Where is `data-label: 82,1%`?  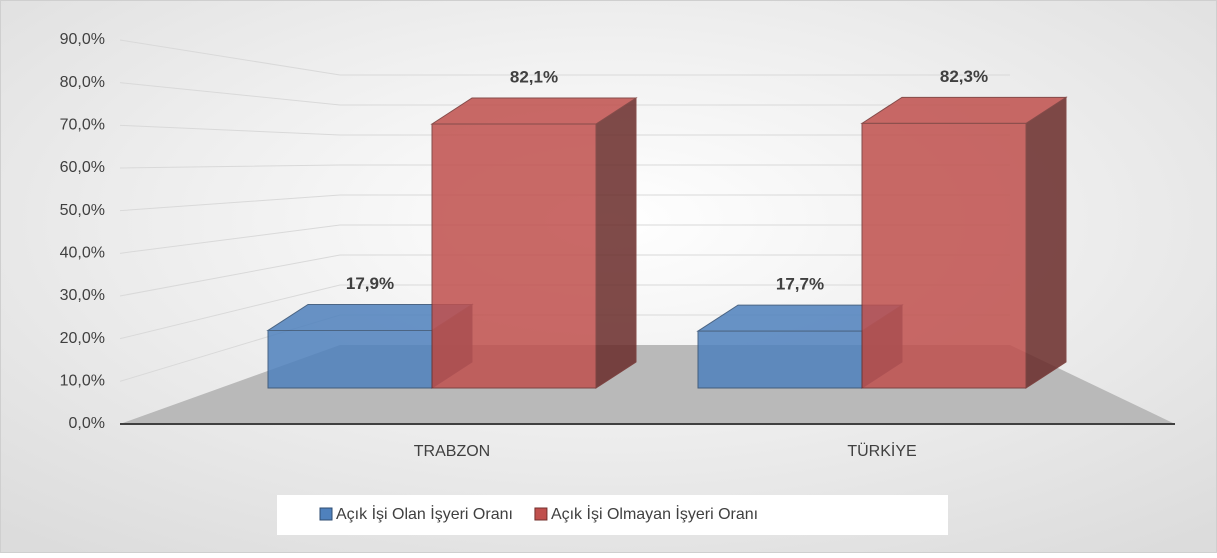 data-label: 82,1% is located at coordinates (534, 76).